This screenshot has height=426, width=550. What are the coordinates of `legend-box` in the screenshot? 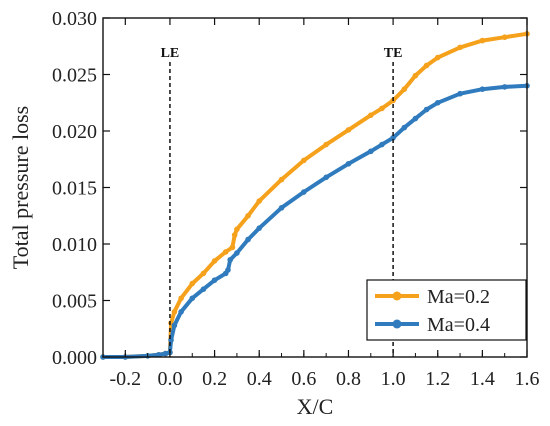 It's located at (446, 310).